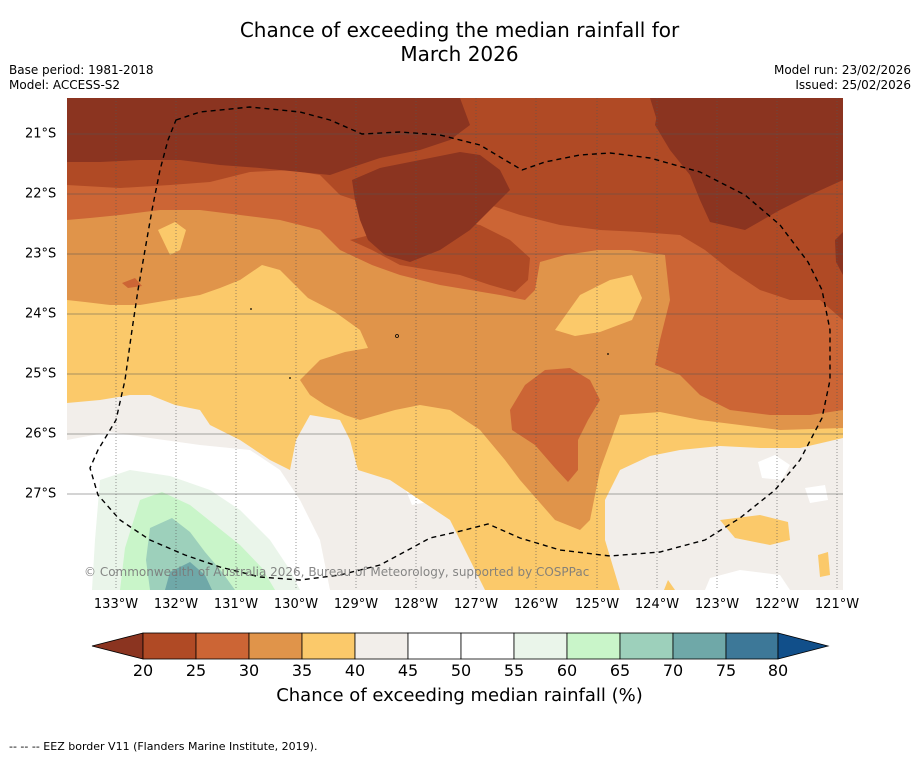 This screenshot has height=758, width=919. Describe the element at coordinates (476, 604) in the screenshot. I see `lon-label: 127°W` at that location.